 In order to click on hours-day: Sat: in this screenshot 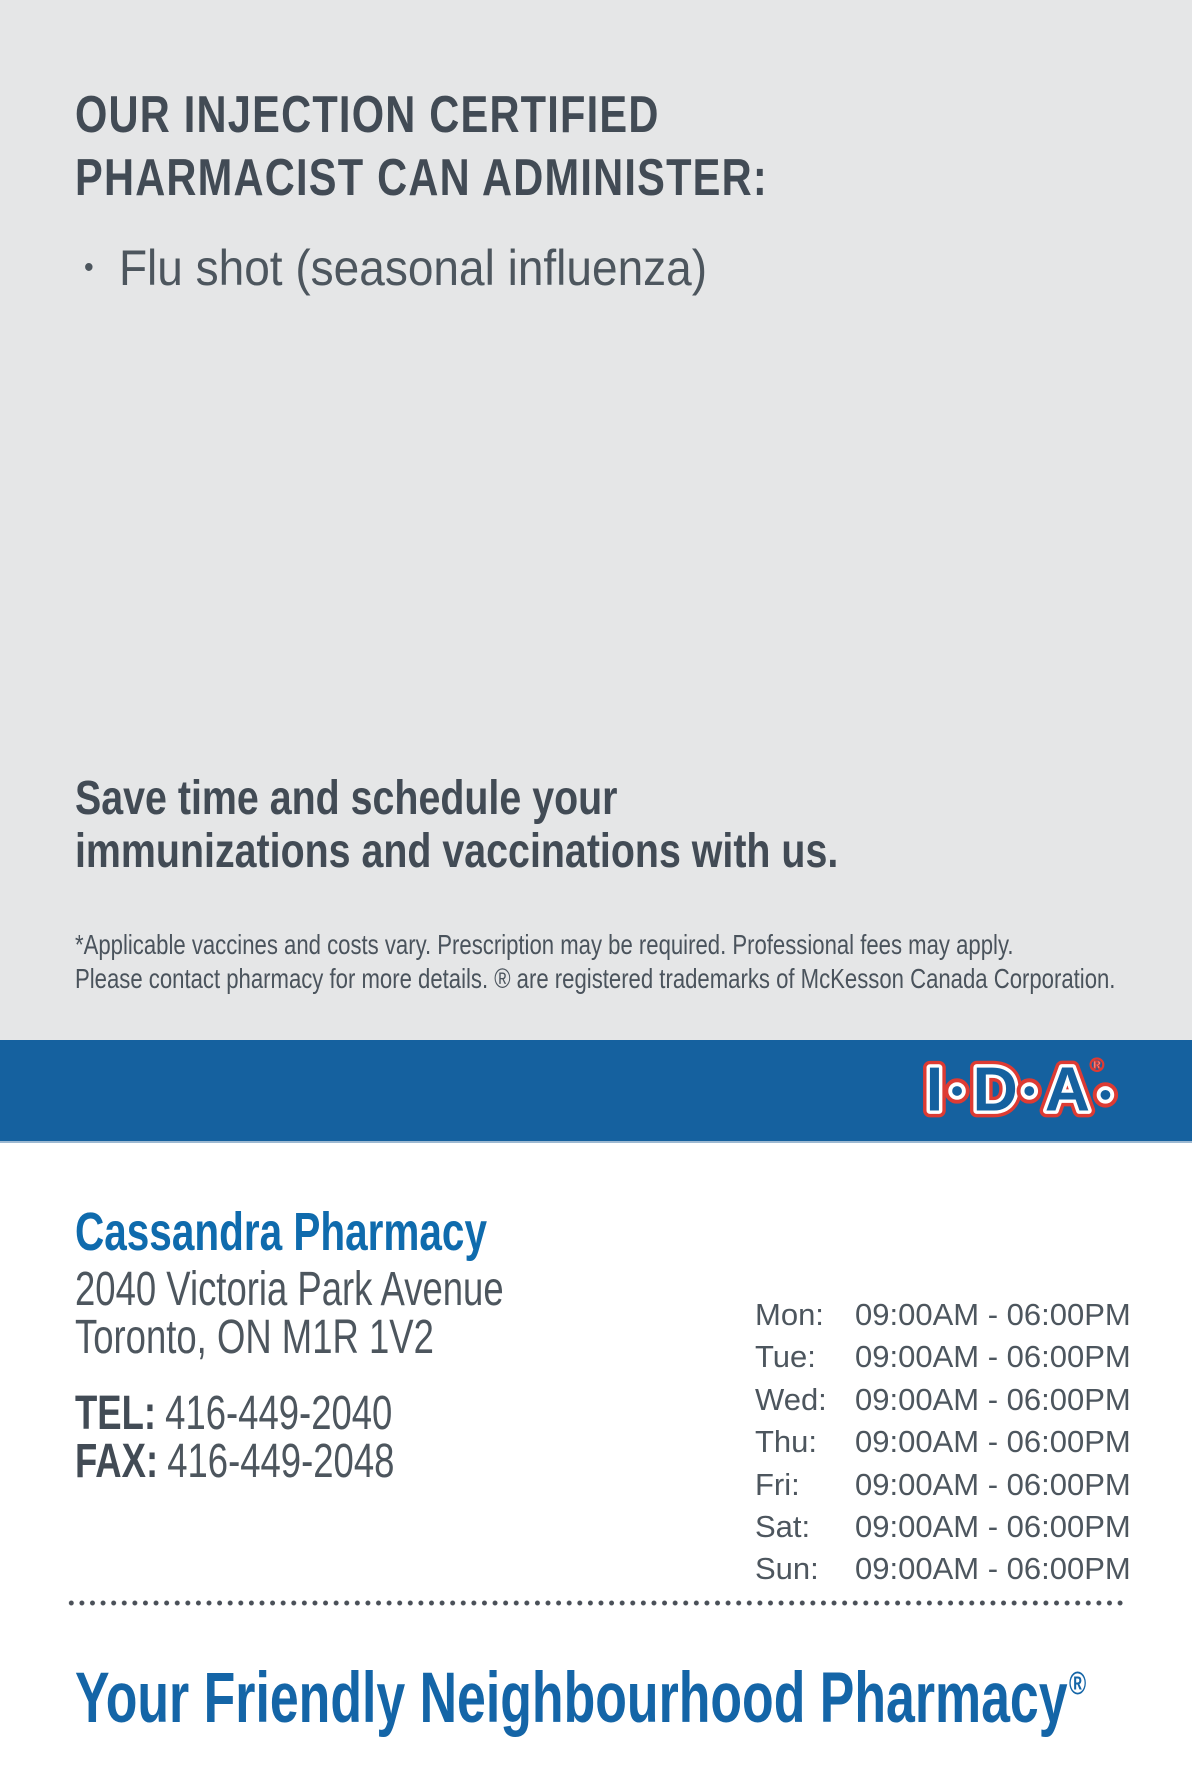, I will do `click(783, 1527)`.